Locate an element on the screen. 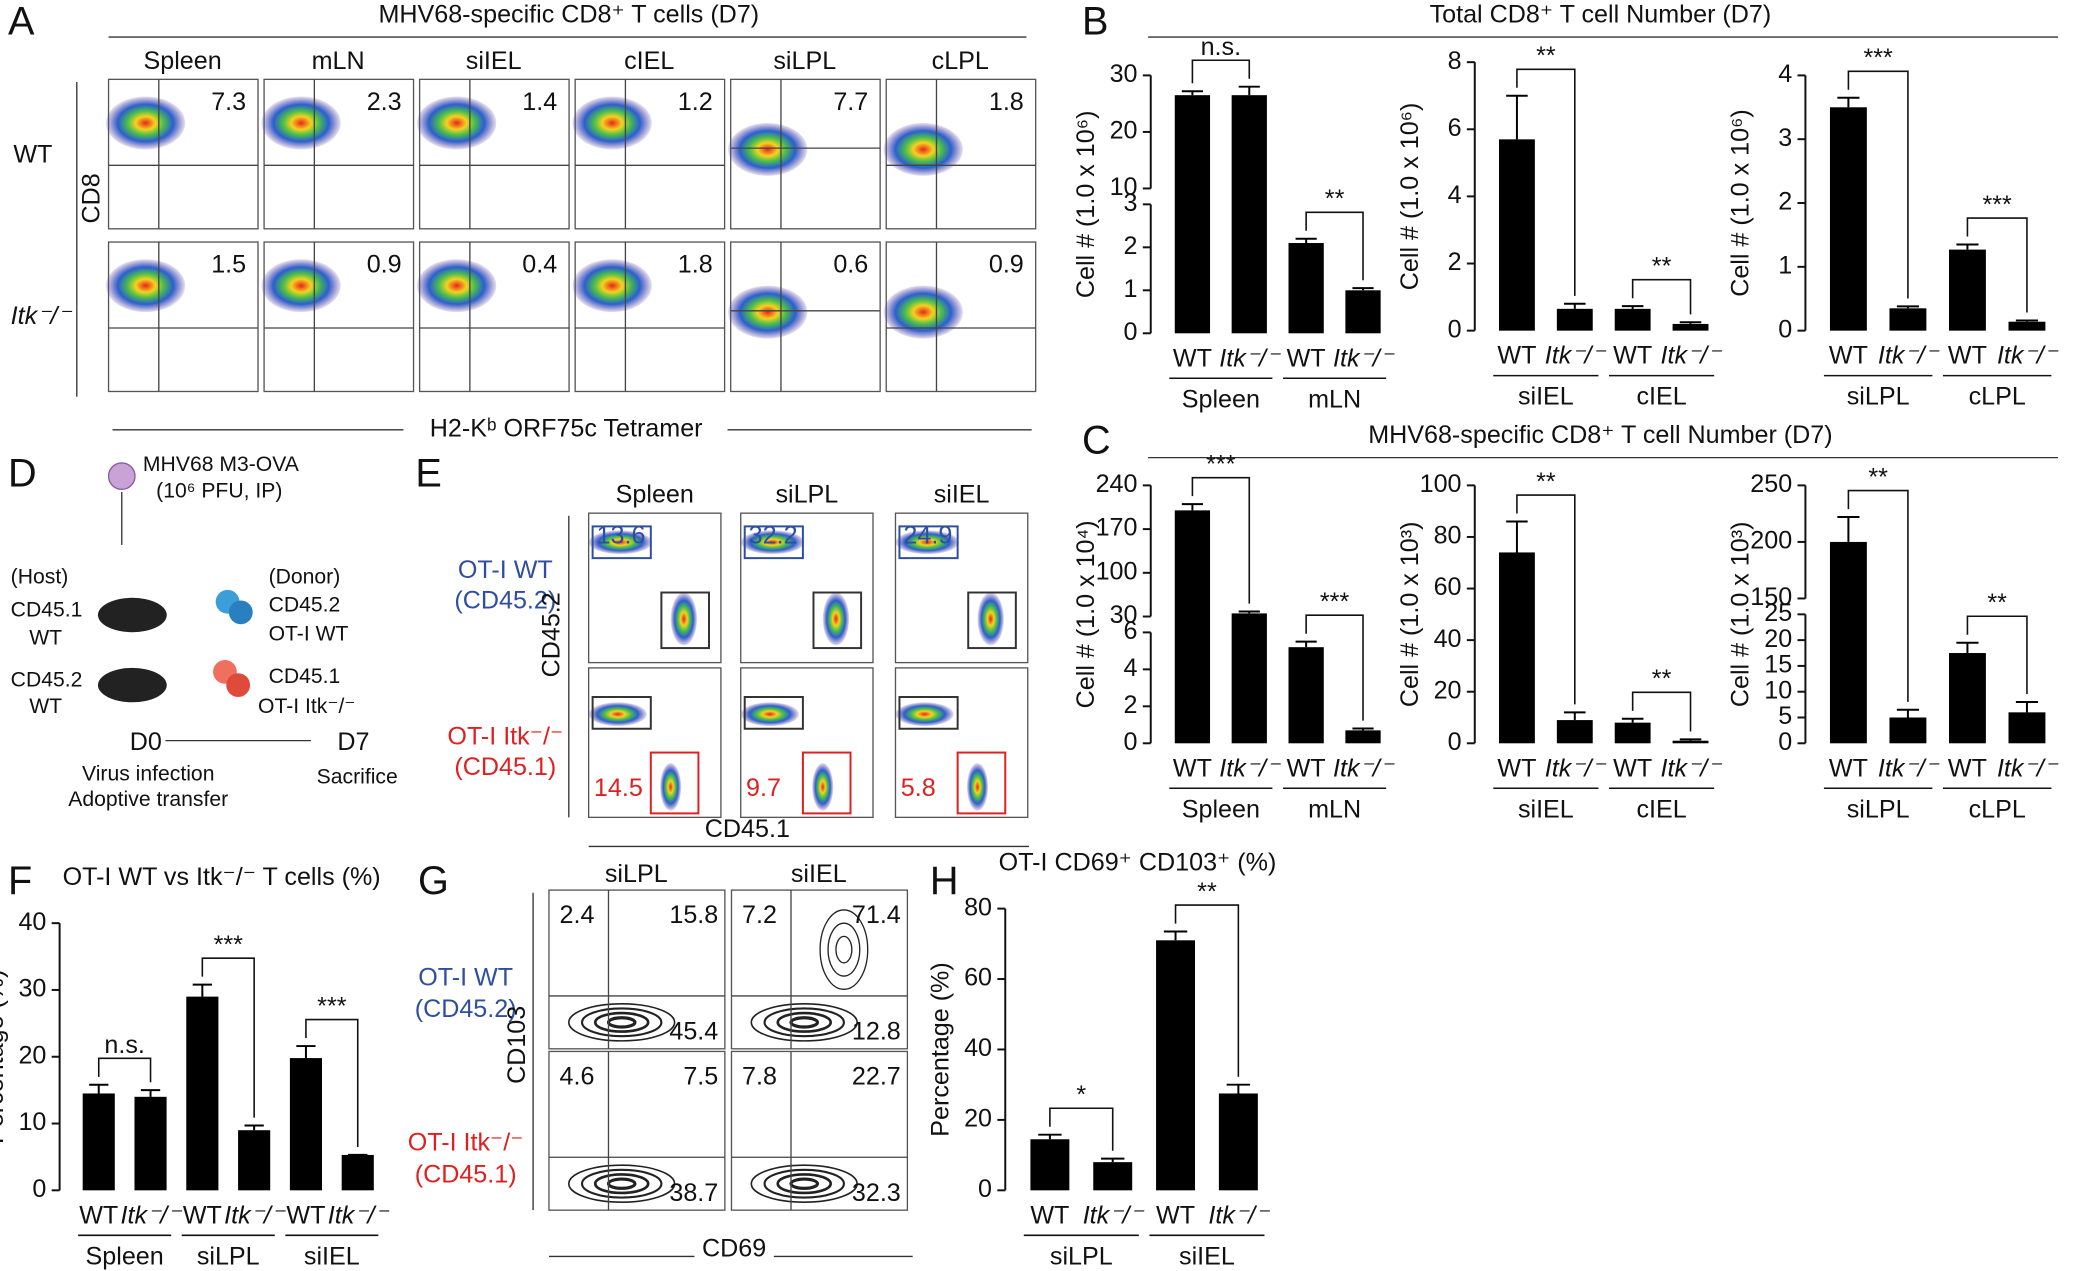 This screenshot has width=2074, height=1271. gate-value: 9.7 is located at coordinates (763, 788).